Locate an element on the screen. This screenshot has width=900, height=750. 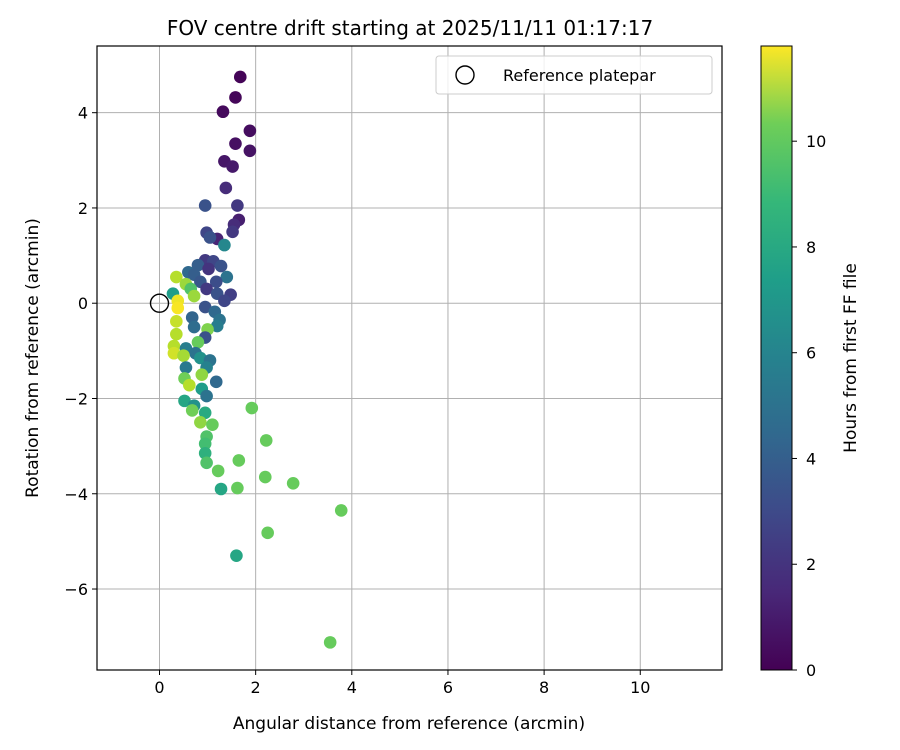
colorbar: 0 2 4 6 8 10 Hours from first FF file is located at coordinates (810, 362).